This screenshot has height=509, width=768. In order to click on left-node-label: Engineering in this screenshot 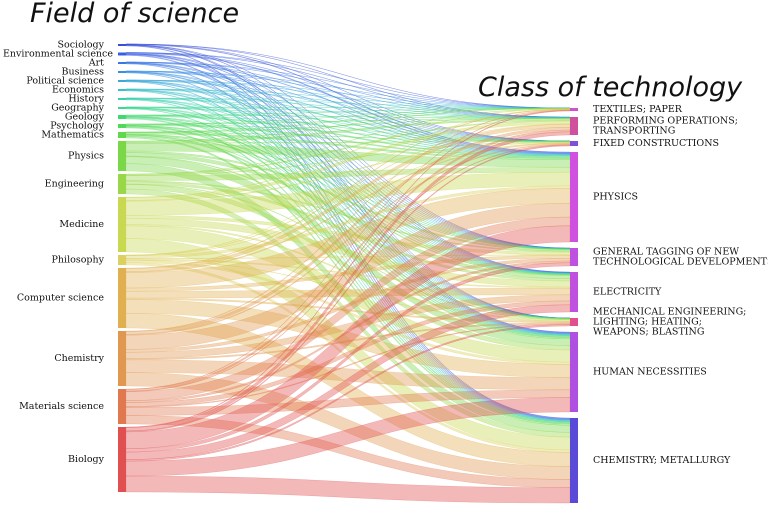, I will do `click(74, 184)`.